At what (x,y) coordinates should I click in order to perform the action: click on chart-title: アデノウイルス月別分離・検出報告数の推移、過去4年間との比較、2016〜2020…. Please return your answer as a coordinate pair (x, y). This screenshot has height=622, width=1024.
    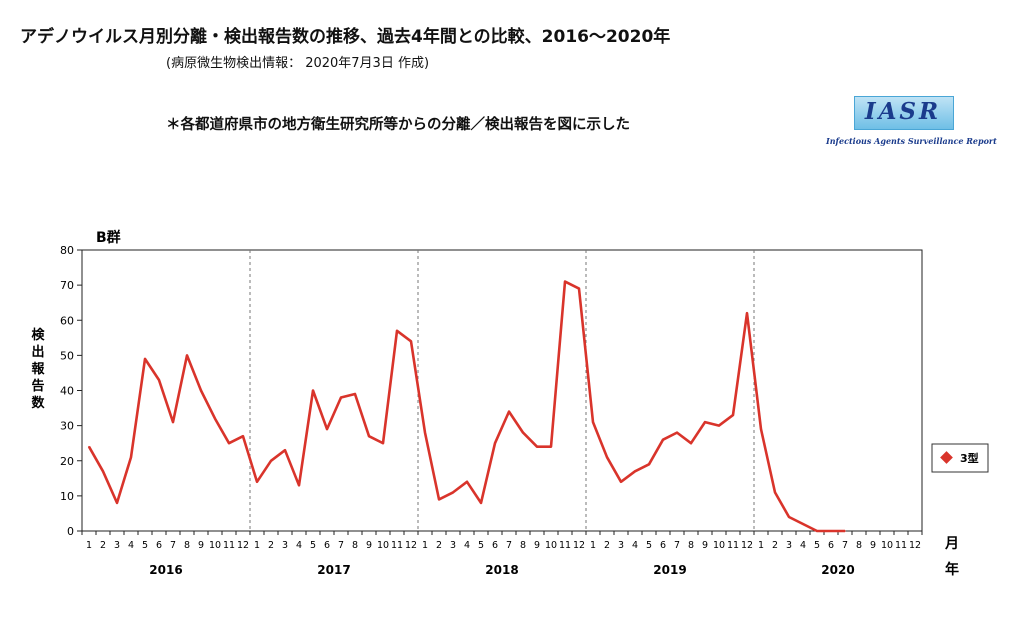
    Looking at the image, I should click on (345, 37).